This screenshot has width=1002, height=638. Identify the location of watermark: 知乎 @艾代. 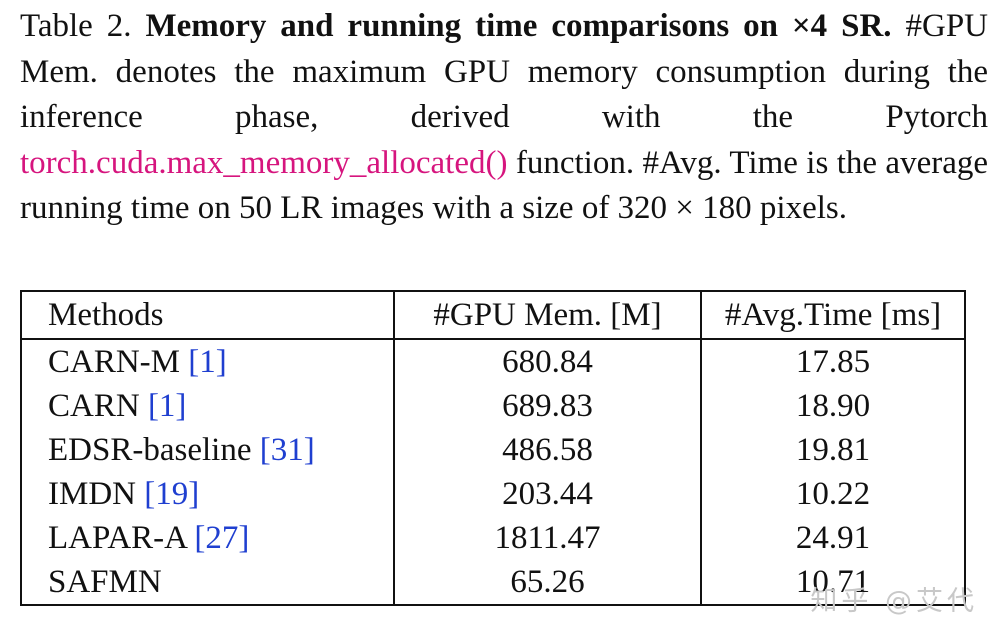
(894, 601).